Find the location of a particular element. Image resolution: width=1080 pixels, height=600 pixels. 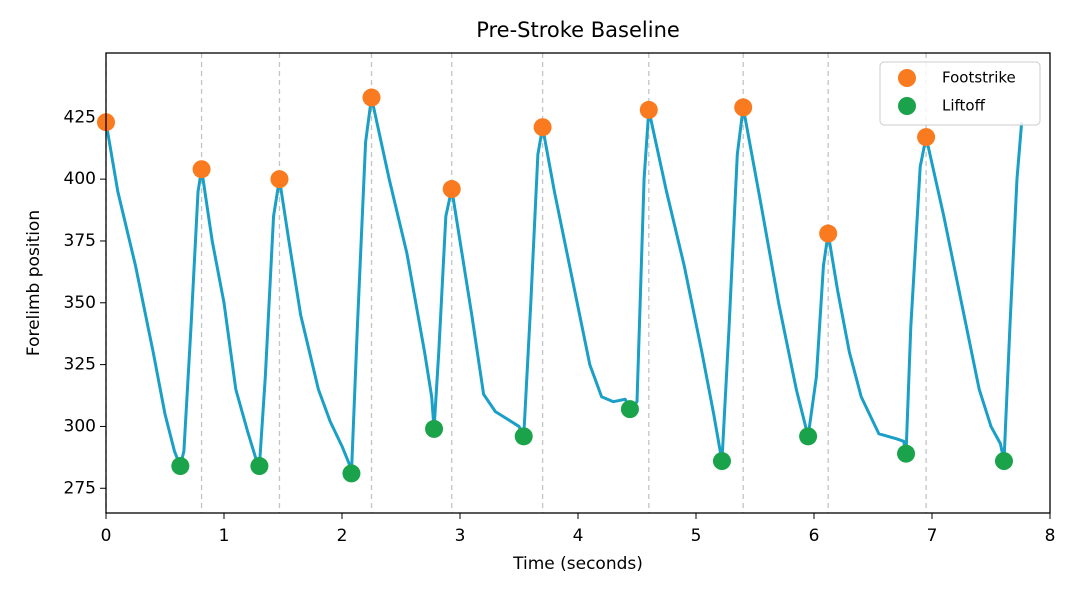

y-axis-label: Forelimb position is located at coordinates (34, 283).